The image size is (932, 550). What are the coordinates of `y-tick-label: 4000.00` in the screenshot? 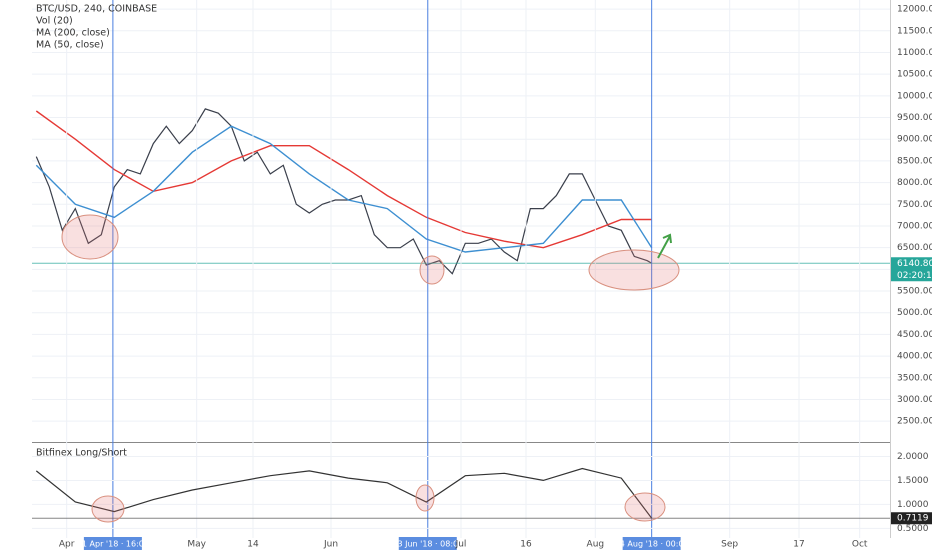 It's located at (914, 357).